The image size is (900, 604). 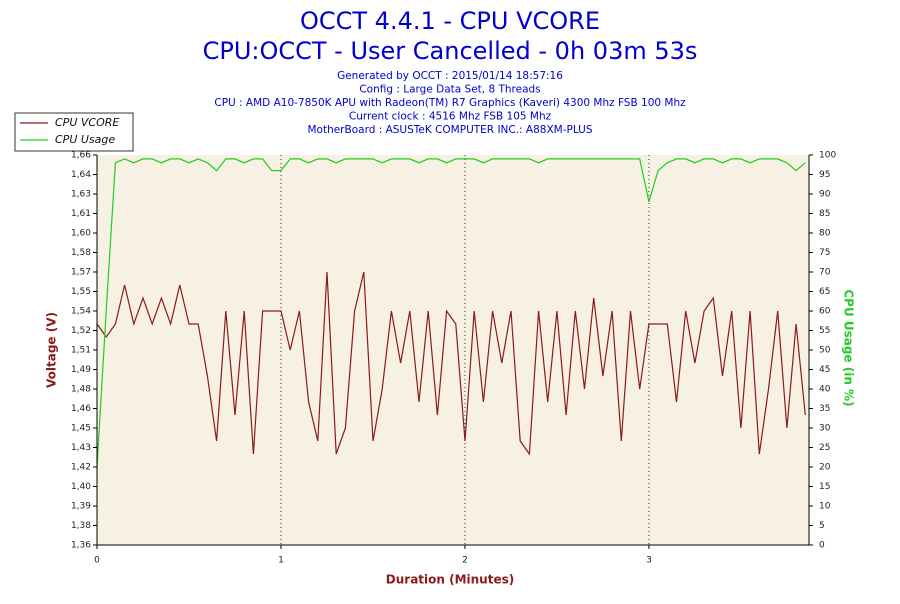 What do you see at coordinates (81, 214) in the screenshot?
I see `y-tick-label: 1,61` at bounding box center [81, 214].